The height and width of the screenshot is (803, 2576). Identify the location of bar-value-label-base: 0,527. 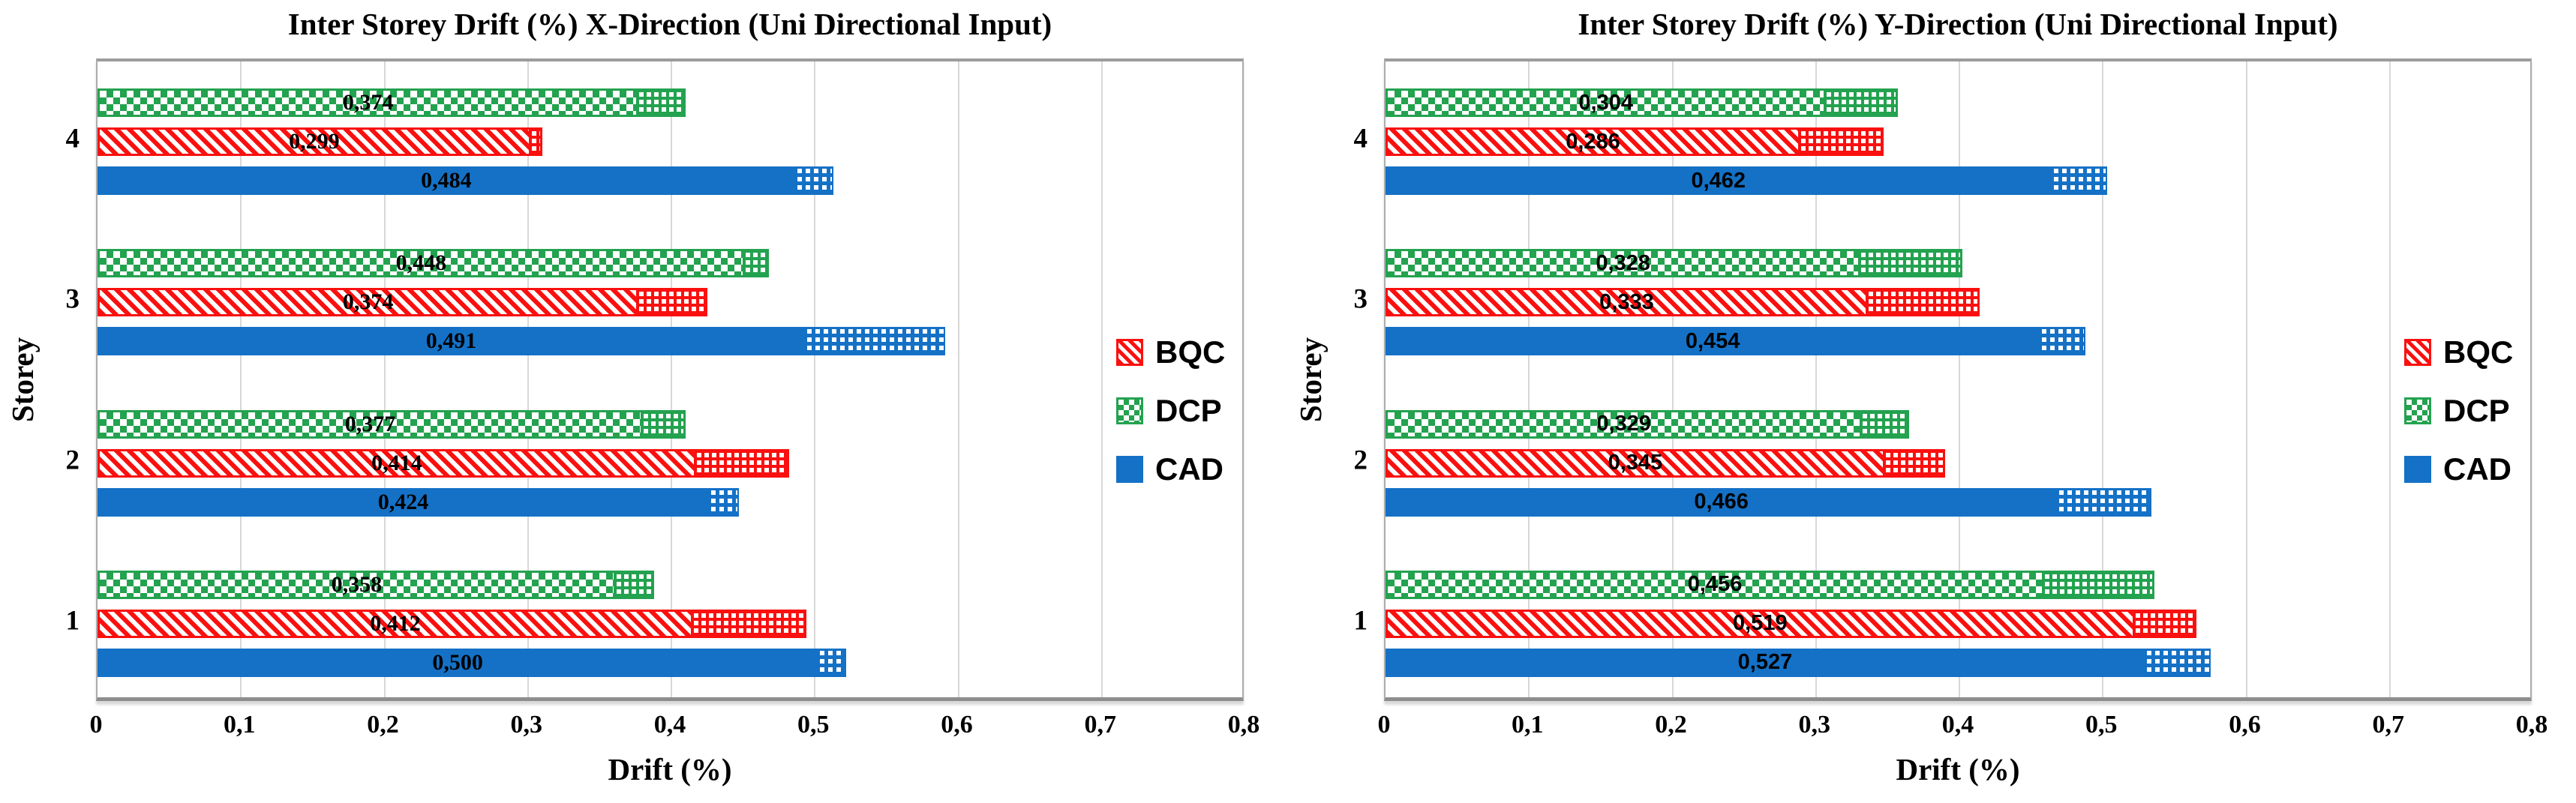
(1765, 662).